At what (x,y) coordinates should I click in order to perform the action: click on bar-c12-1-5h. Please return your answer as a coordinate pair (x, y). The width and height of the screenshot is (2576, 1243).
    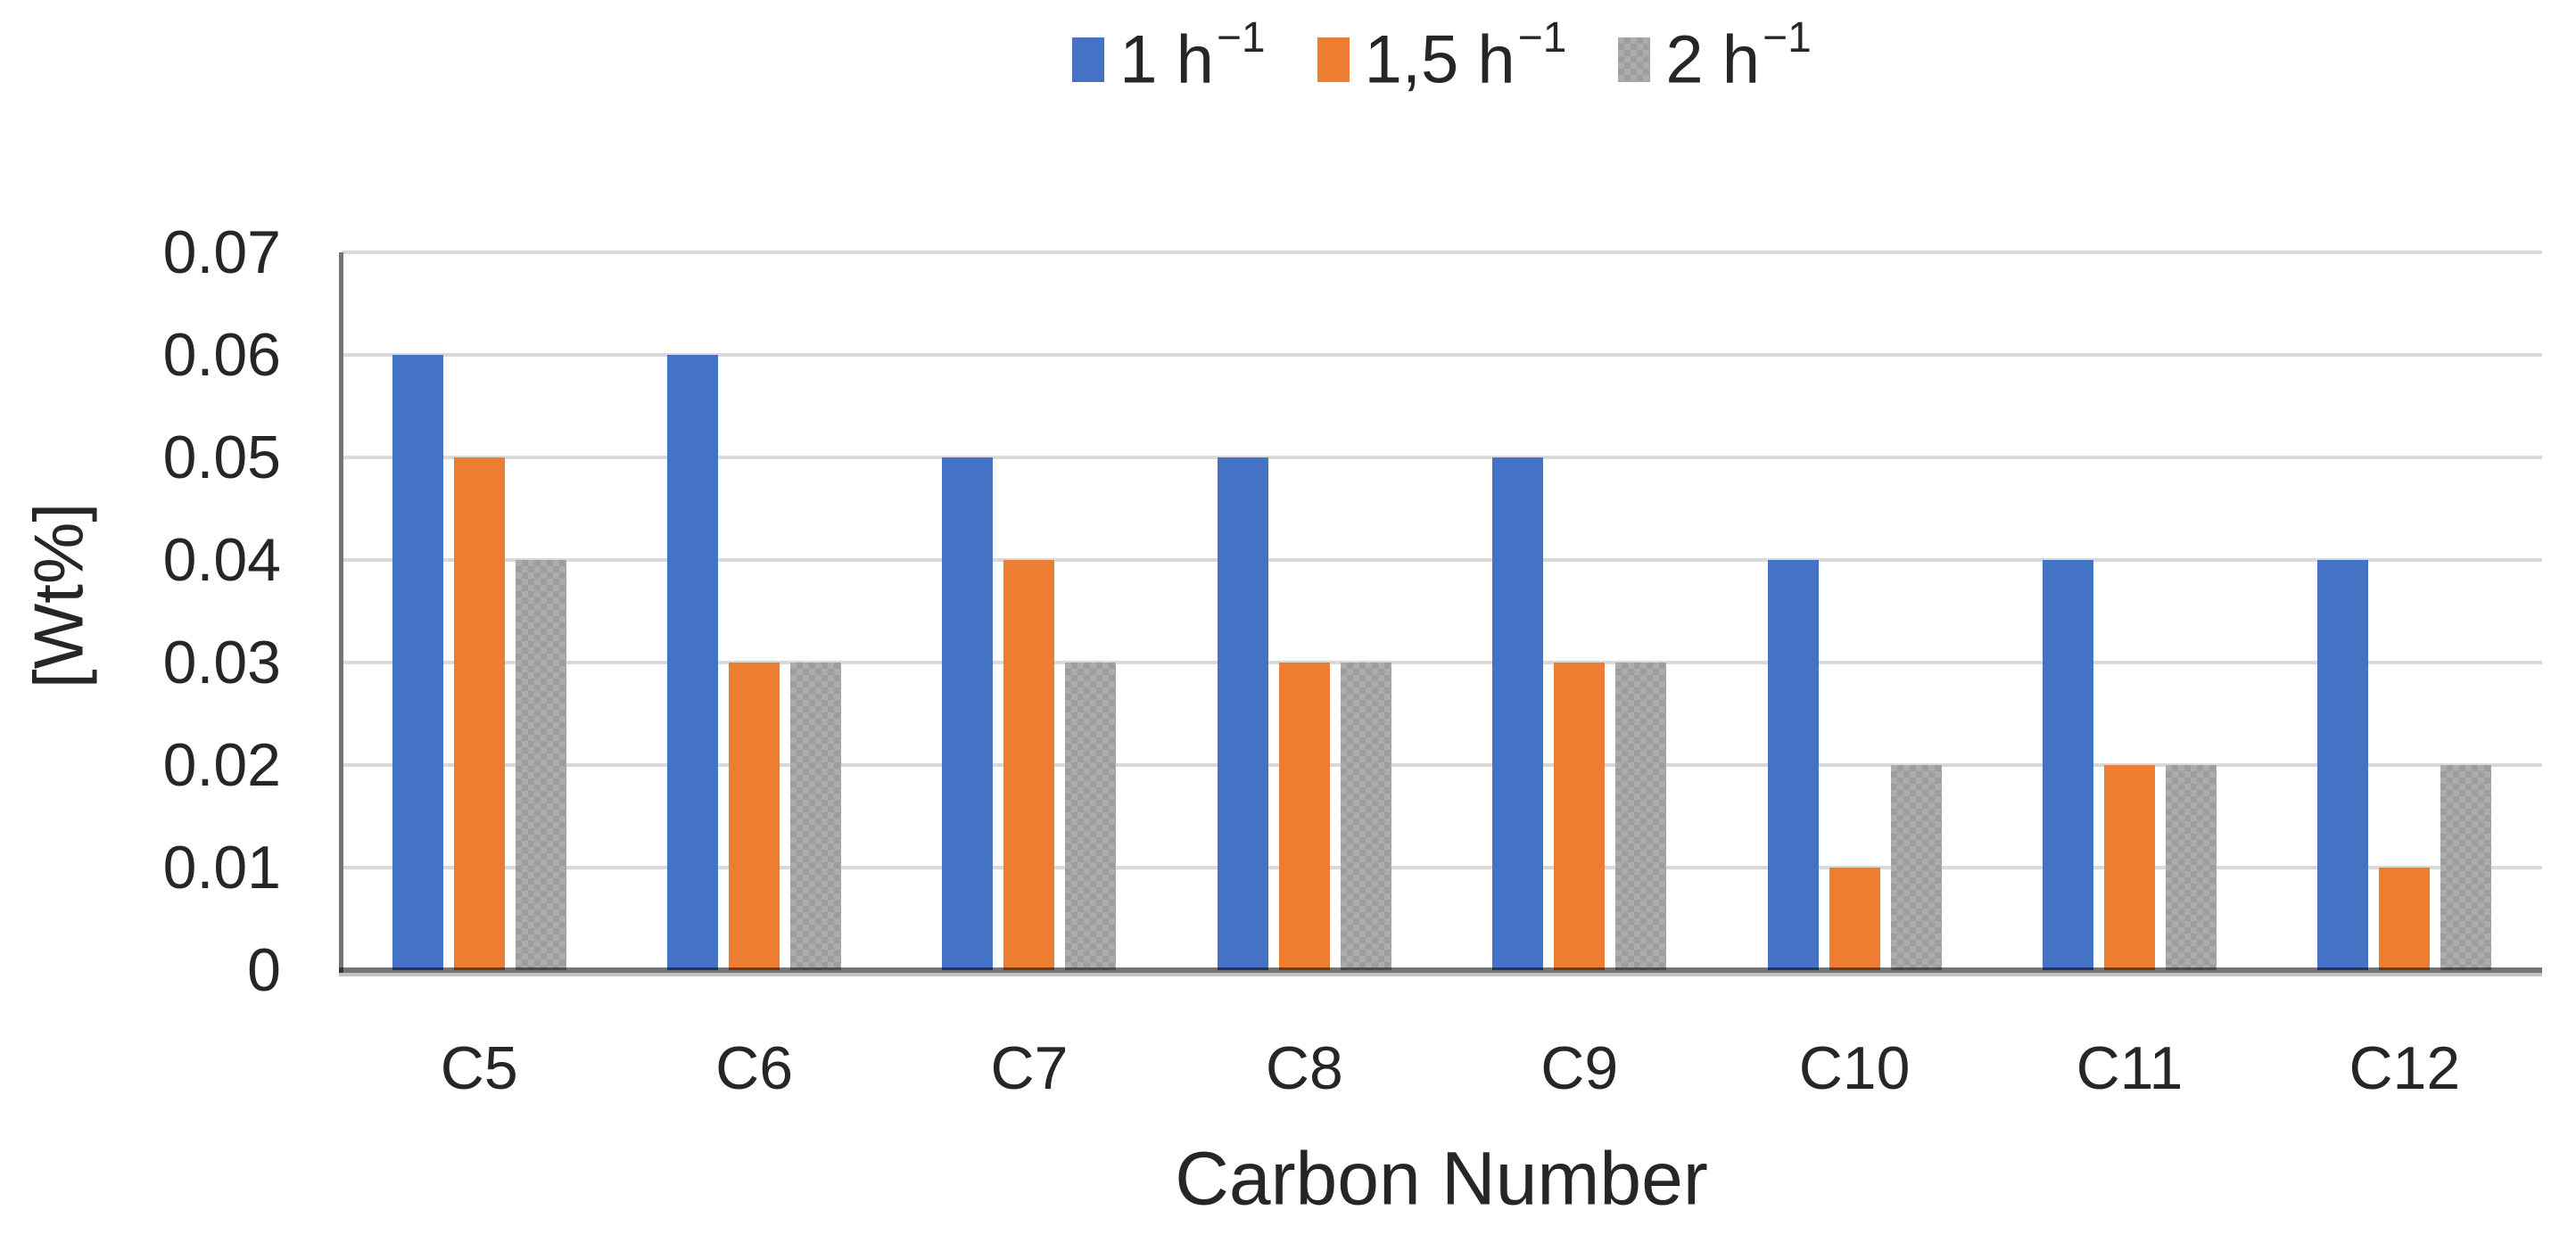
    Looking at the image, I should click on (2405, 919).